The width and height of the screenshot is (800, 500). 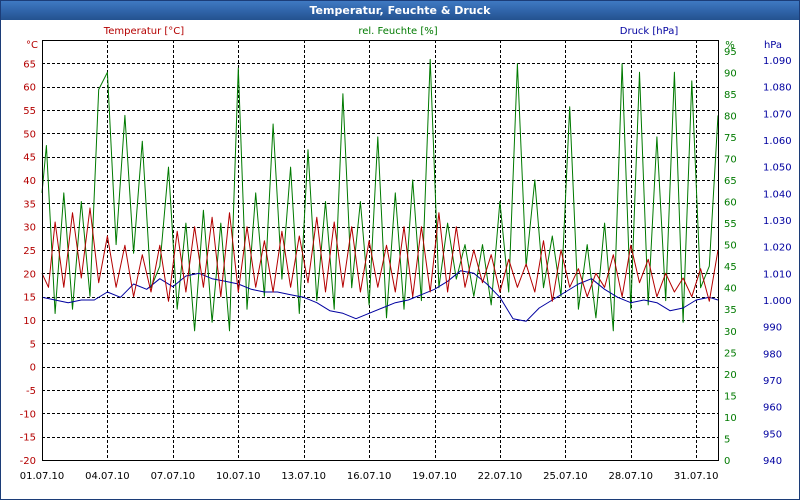 What do you see at coordinates (173, 476) in the screenshot?
I see `x-tick-label: 07.07.10` at bounding box center [173, 476].